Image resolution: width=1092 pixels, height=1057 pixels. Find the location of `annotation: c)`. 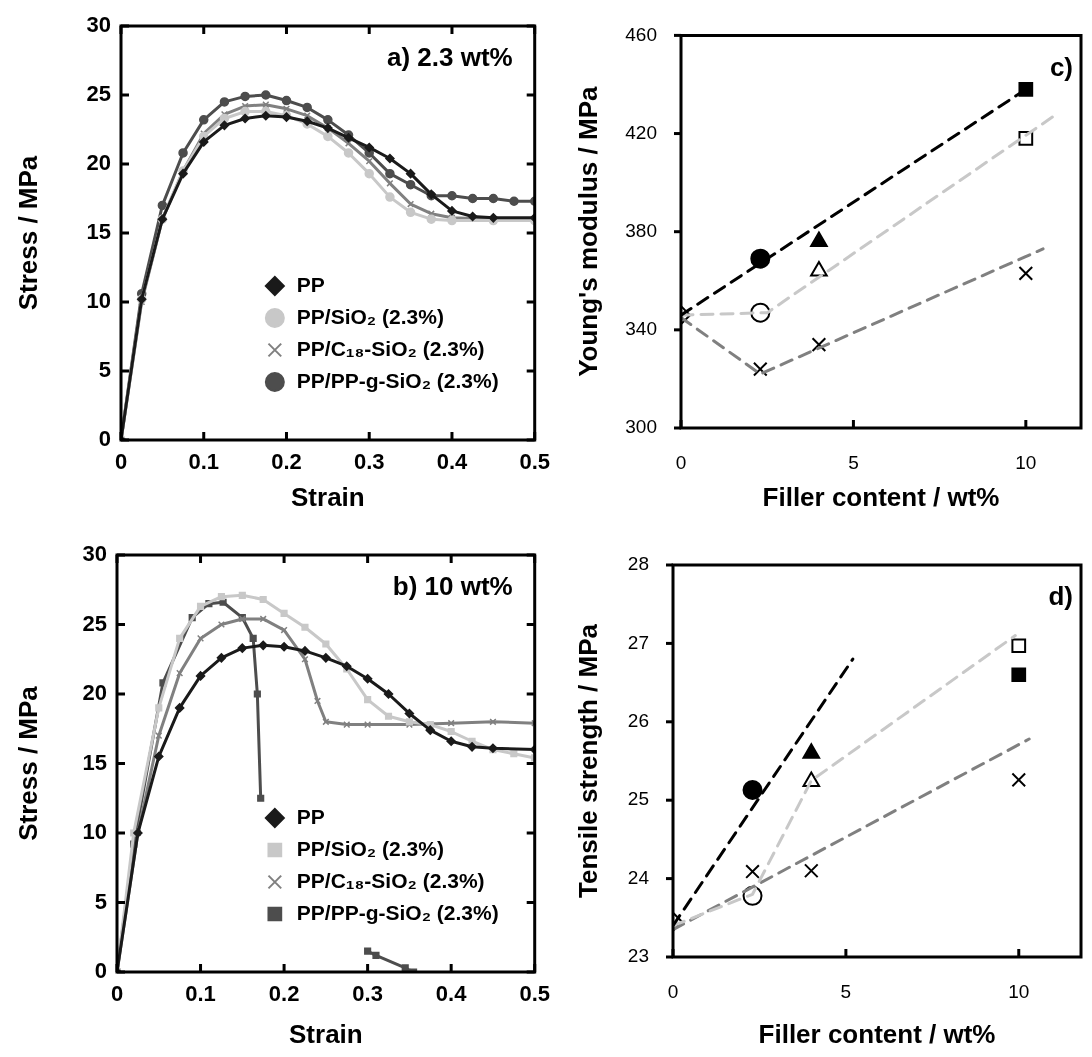

annotation: c) is located at coordinates (1061, 66).